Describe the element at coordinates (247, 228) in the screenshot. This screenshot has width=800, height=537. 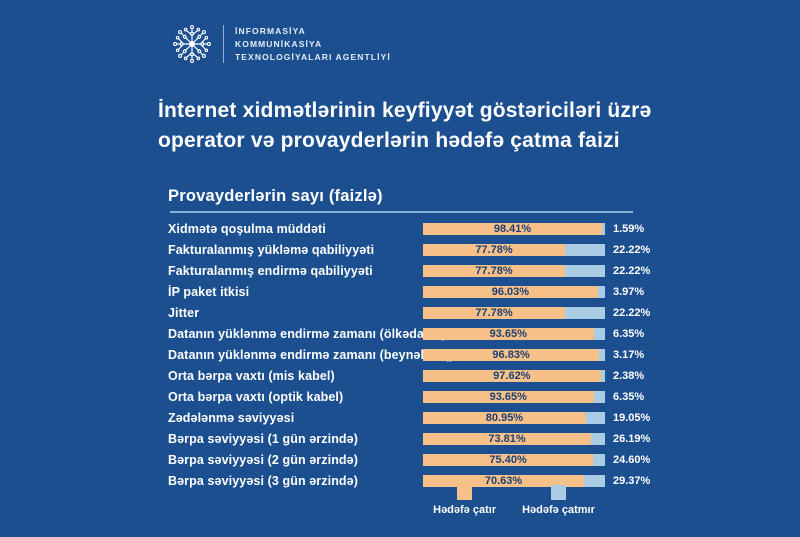
I see `category-label: Xidmətə qoşulma müddəti` at that location.